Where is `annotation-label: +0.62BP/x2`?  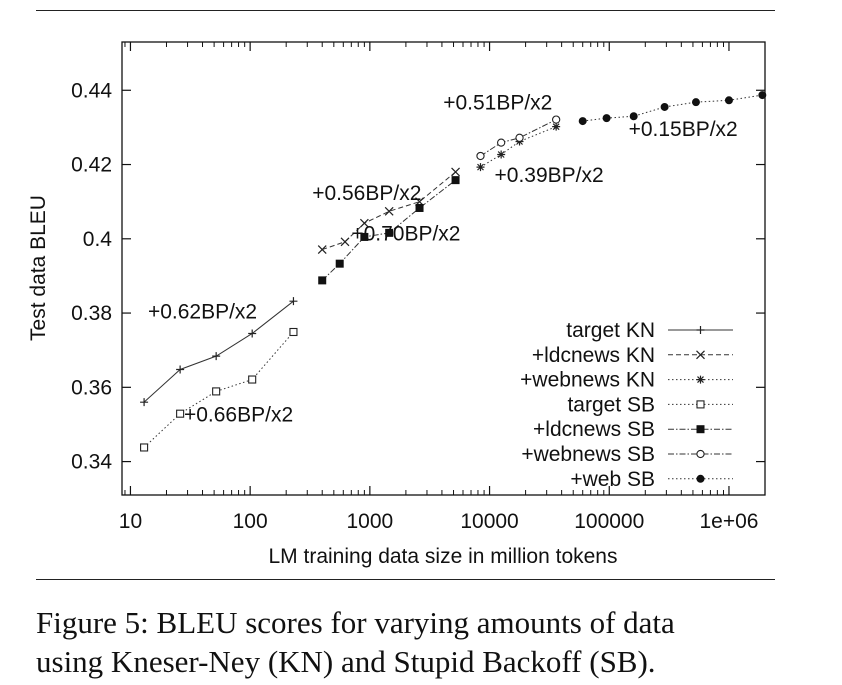
annotation-label: +0.62BP/x2 is located at coordinates (202, 312).